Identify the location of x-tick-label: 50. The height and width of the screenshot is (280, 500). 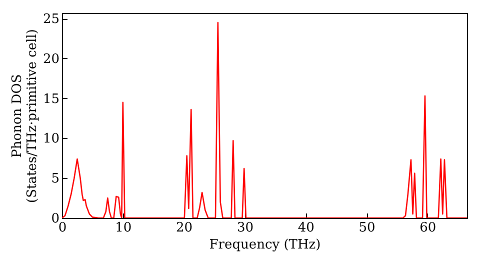
(367, 228).